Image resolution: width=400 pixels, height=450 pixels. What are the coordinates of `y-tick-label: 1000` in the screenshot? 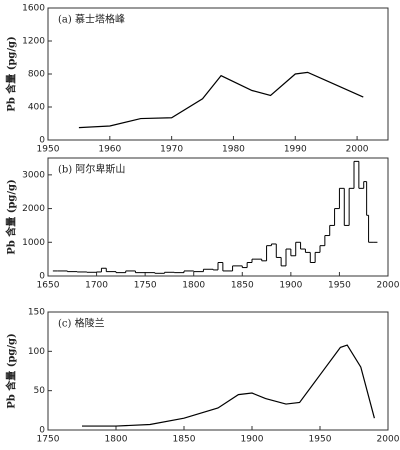 It's located at (33, 243).